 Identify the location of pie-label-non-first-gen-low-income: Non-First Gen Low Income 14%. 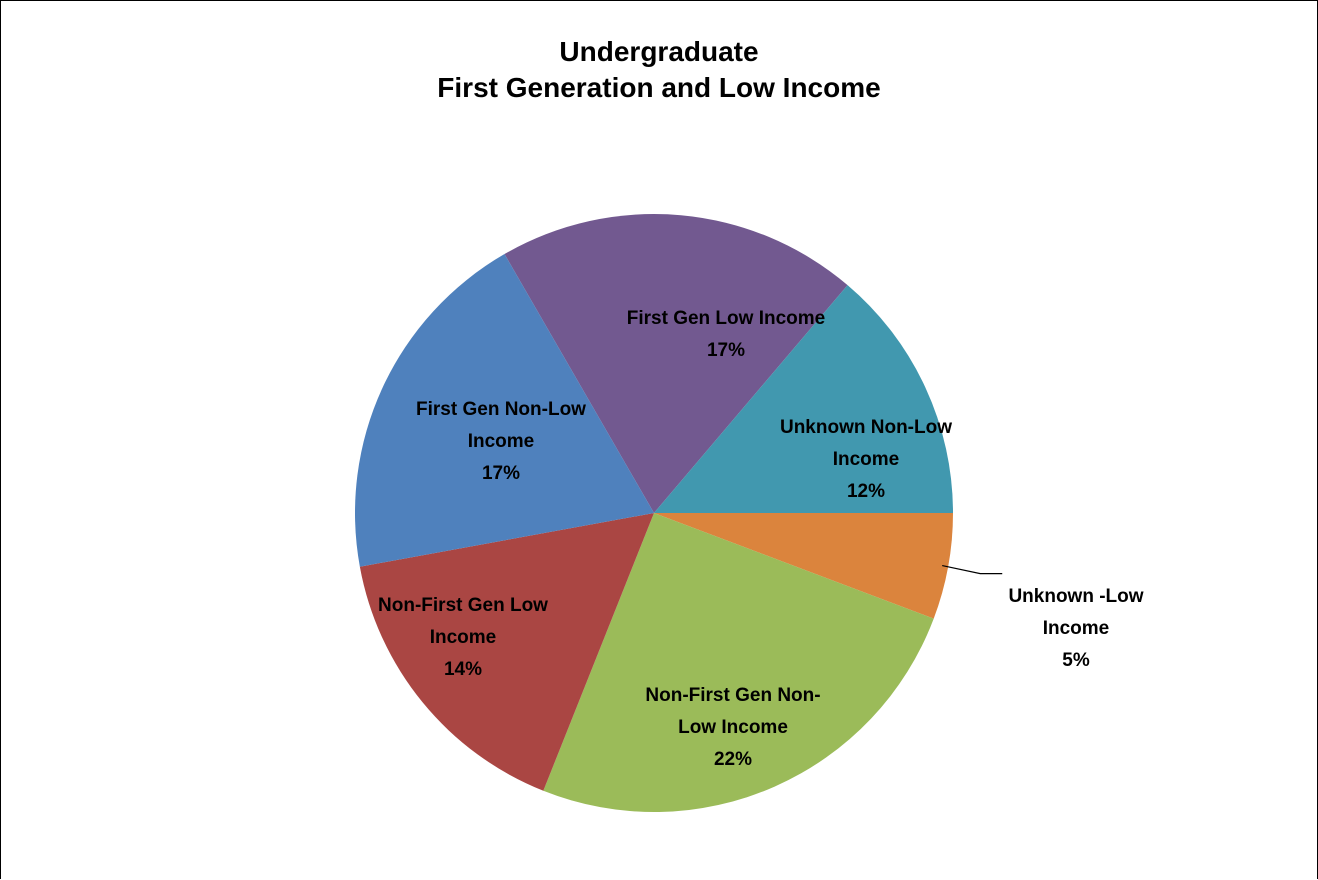
(463, 637).